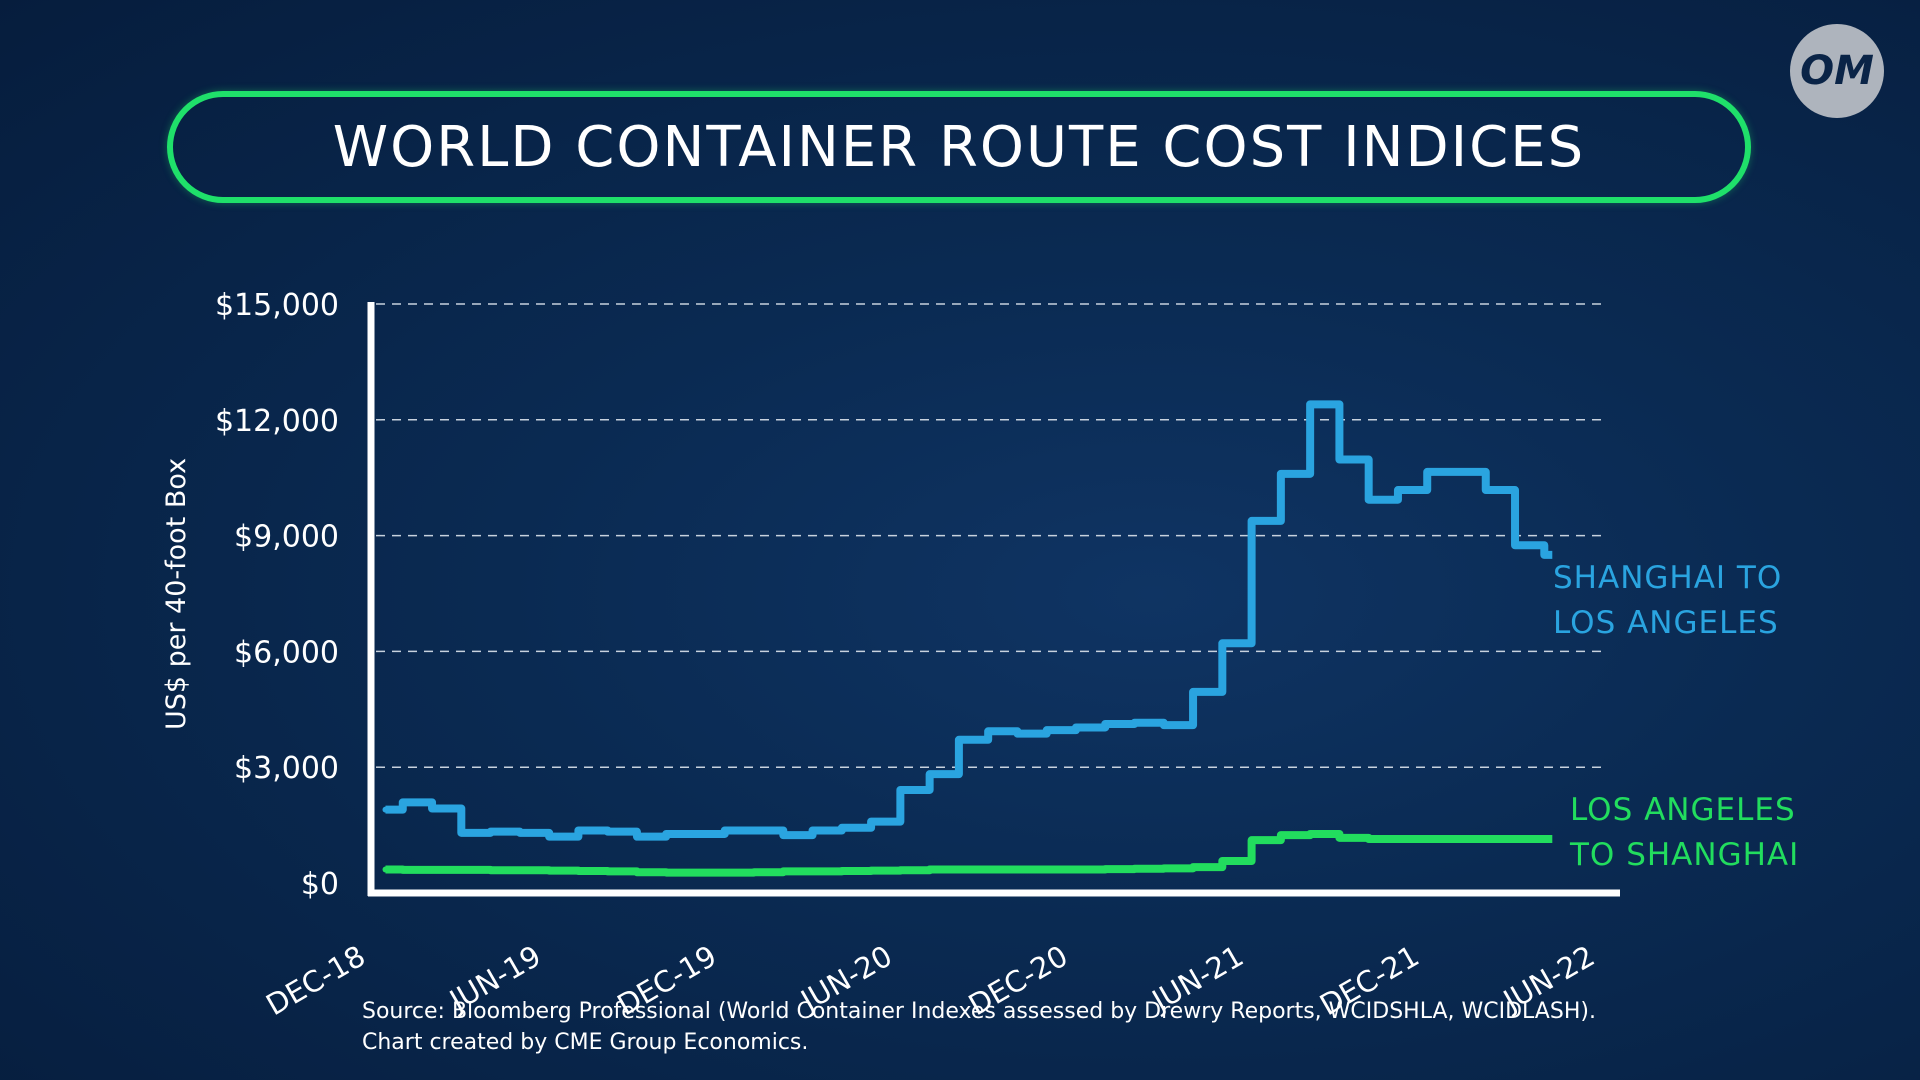 This screenshot has height=1080, width=1920. I want to click on y-tick-label: $6,000, so click(286, 652).